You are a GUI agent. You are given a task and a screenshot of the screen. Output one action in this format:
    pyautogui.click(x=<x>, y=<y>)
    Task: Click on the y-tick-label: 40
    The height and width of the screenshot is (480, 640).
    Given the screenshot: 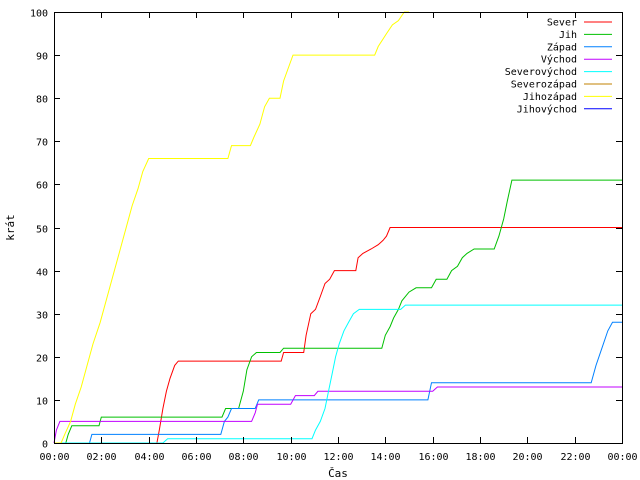 What is the action you would take?
    pyautogui.click(x=42, y=273)
    